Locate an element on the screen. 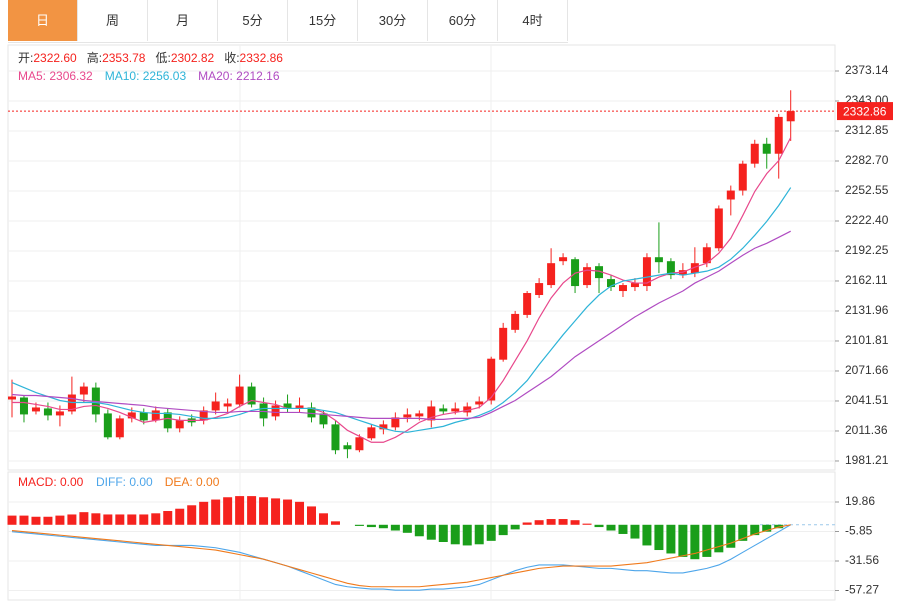 This screenshot has width=915, height=603. info-label: 开: is located at coordinates (25, 58).